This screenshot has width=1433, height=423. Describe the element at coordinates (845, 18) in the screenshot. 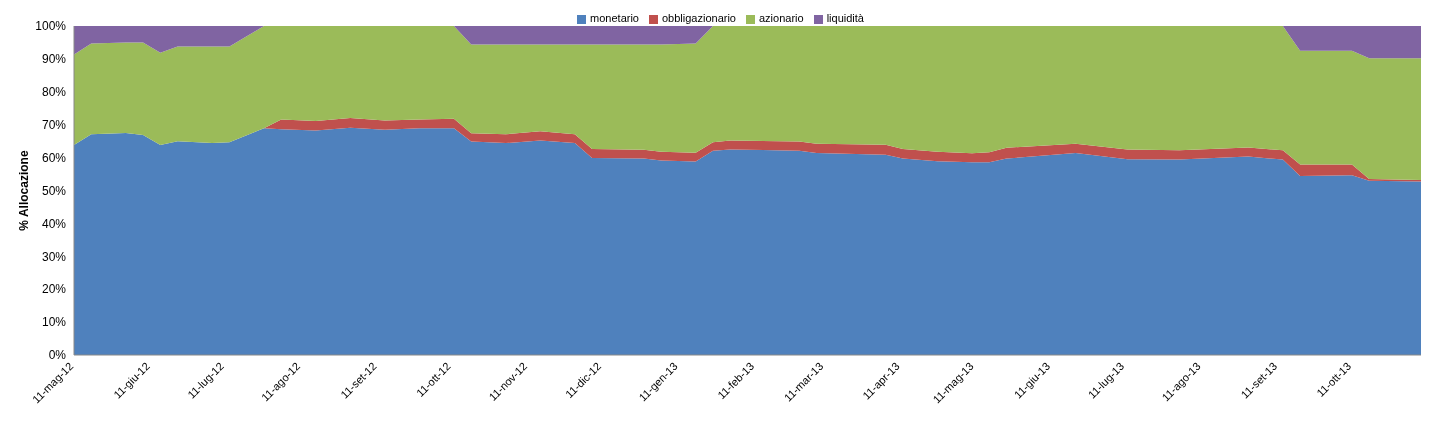

I see `legend-label: liquidità` at that location.